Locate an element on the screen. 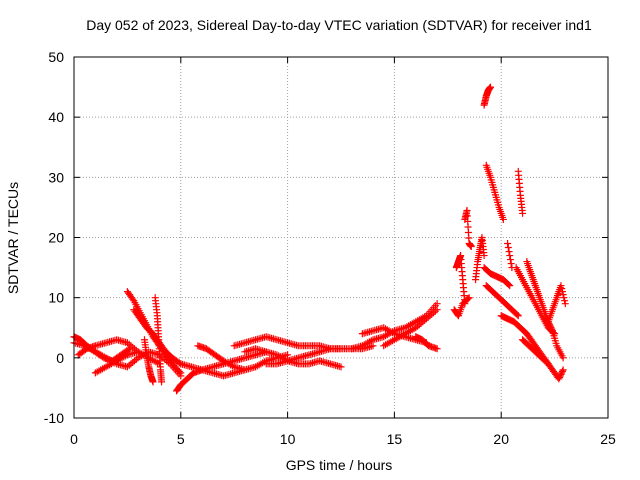 The width and height of the screenshot is (640, 480). y-tick-label: 50 is located at coordinates (56, 57).